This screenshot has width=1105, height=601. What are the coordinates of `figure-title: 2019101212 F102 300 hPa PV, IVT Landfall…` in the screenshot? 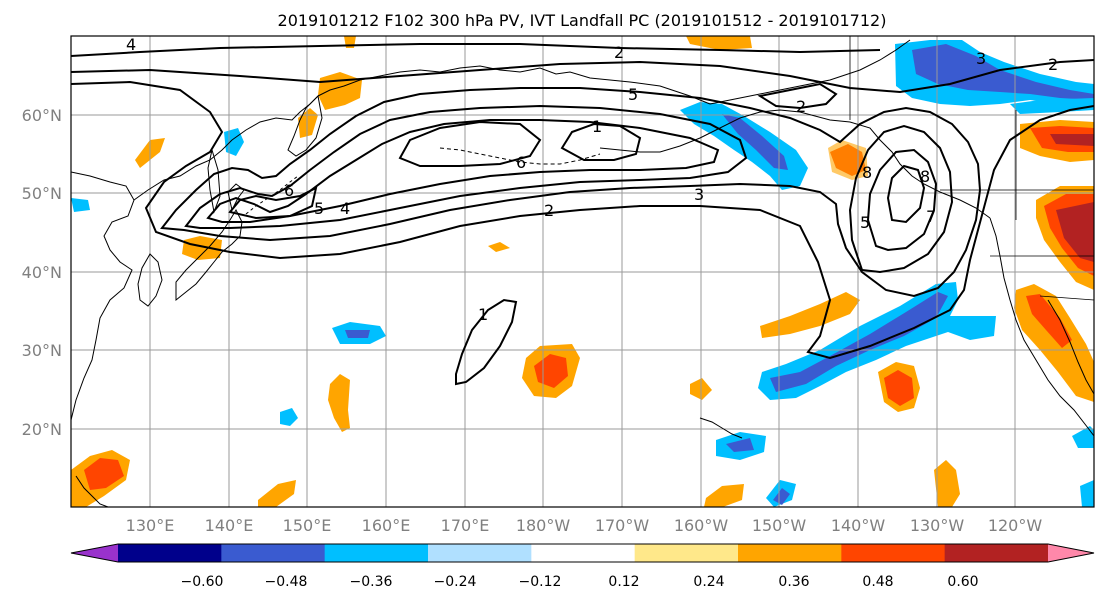 It's located at (582, 20).